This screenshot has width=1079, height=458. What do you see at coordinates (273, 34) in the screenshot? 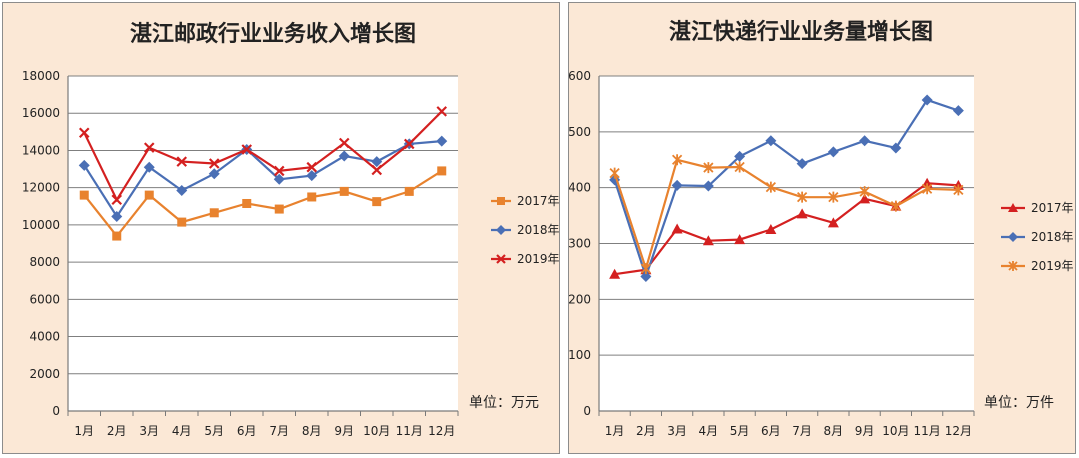
I see `chart-title: 湛江邮政行业业务收入增长图` at bounding box center [273, 34].